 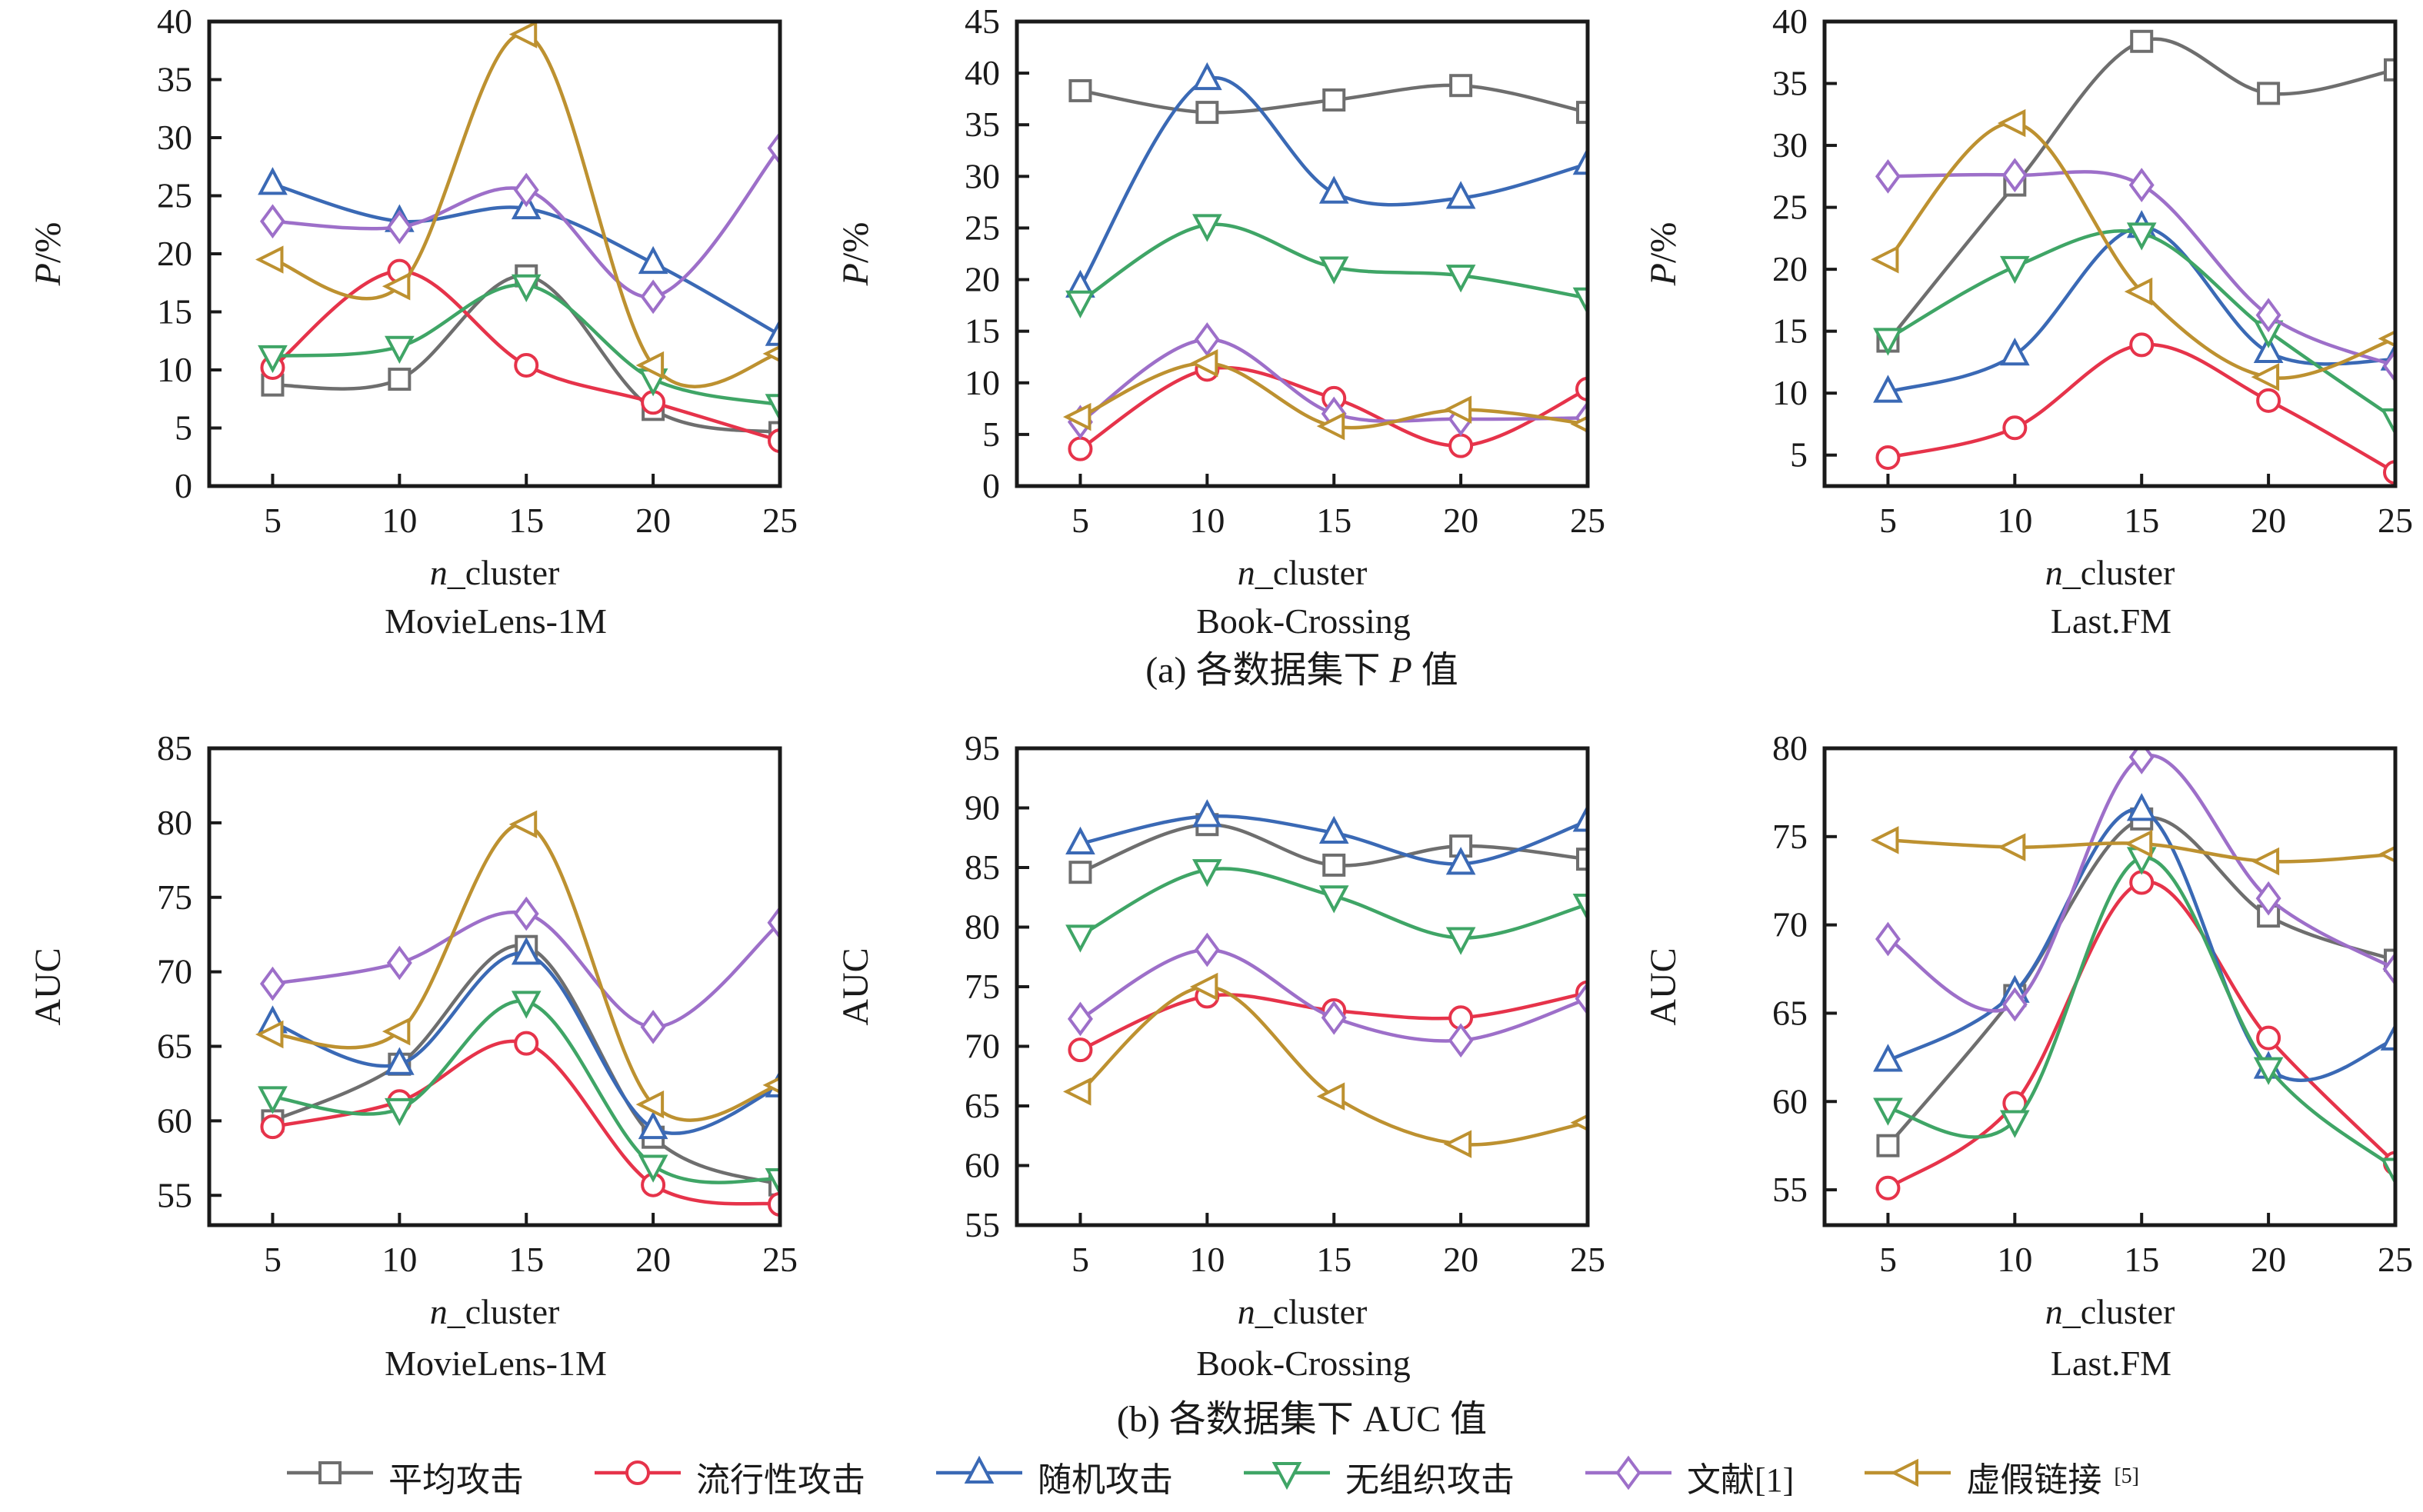 What do you see at coordinates (2034, 1480) in the screenshot?
I see `legend-label: 虚假链接` at bounding box center [2034, 1480].